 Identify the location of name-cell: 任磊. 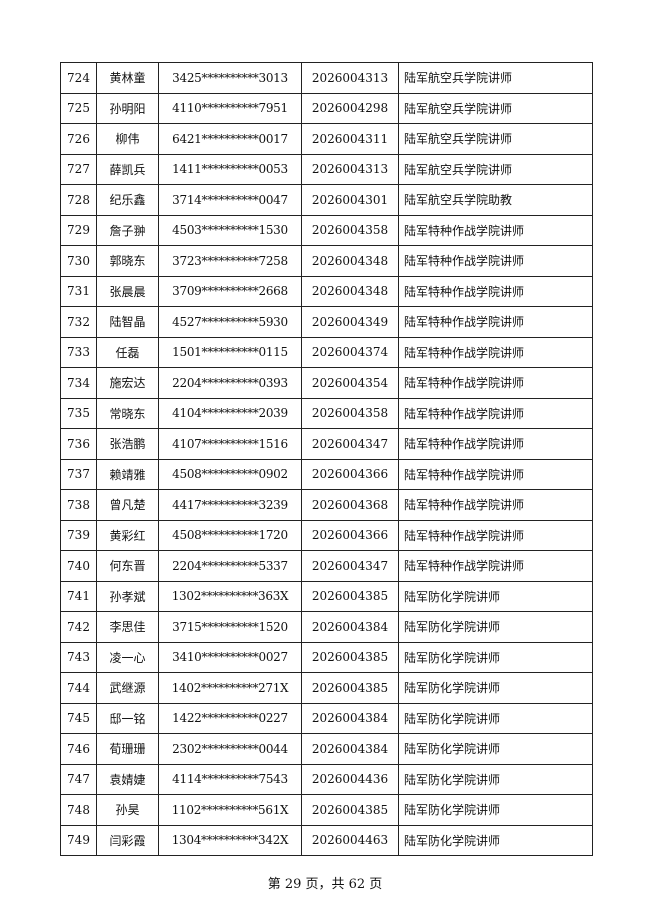
(127, 352).